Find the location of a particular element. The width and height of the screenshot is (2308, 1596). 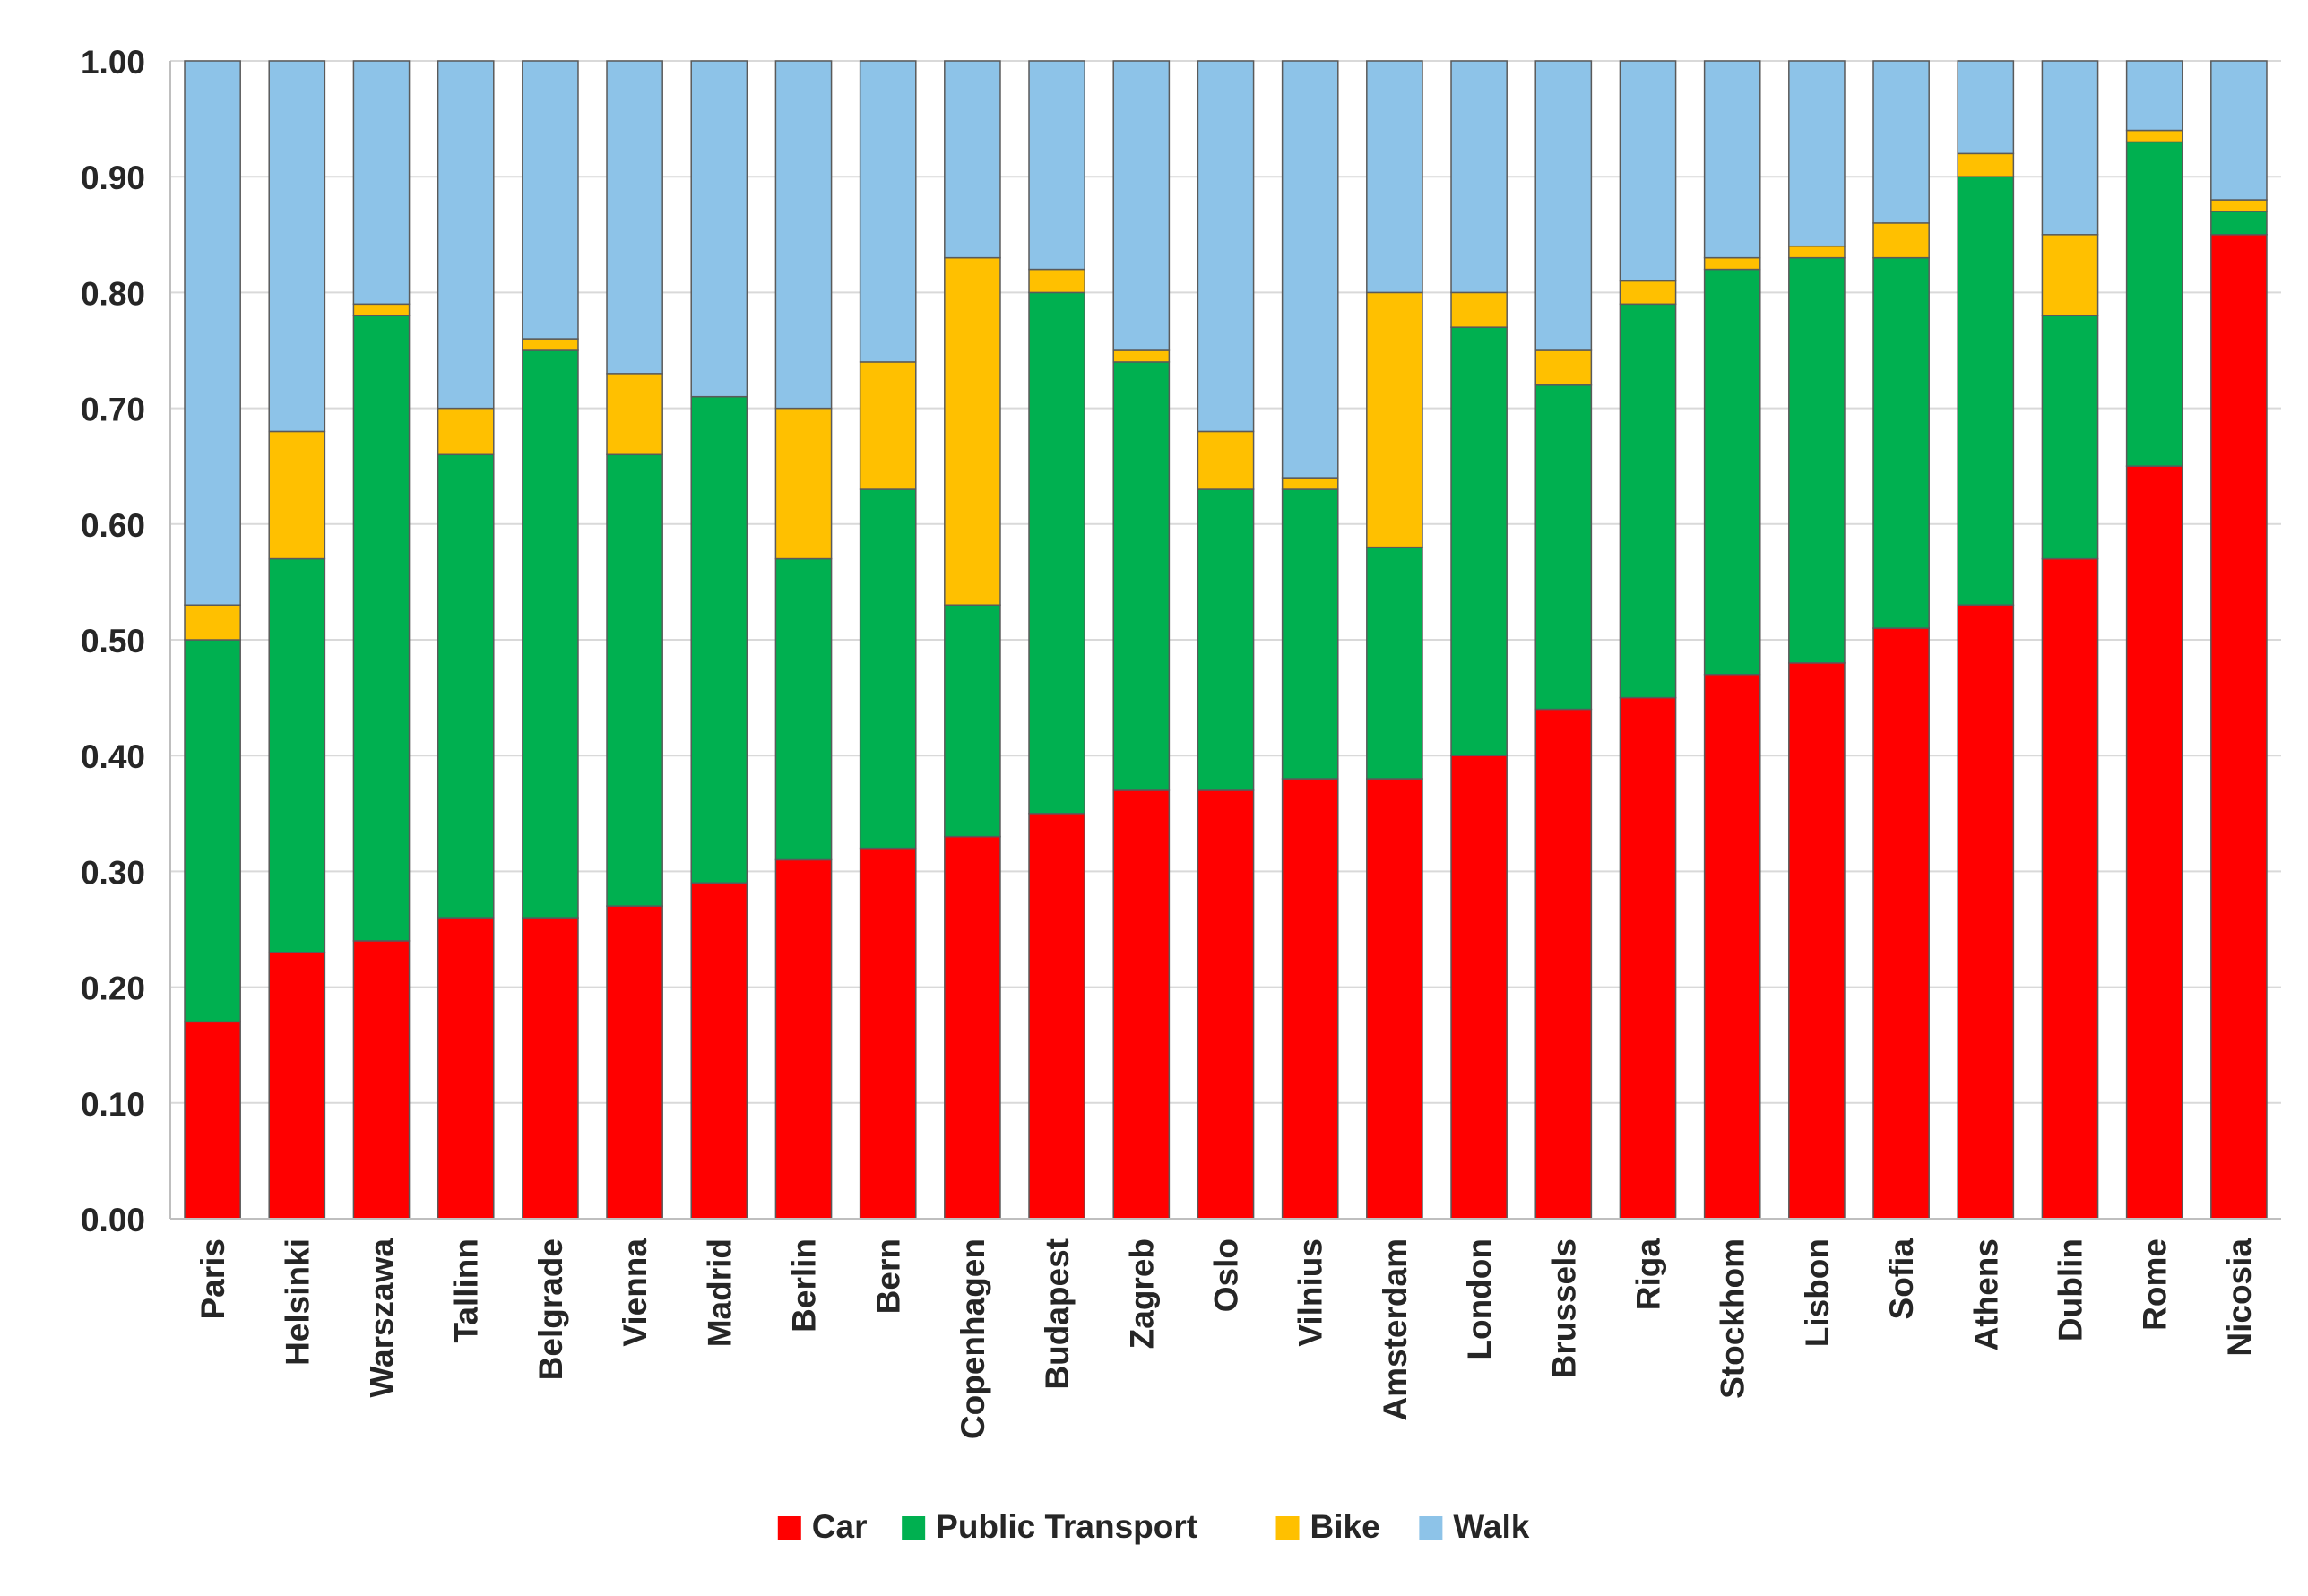

legend-label: Bike is located at coordinates (1345, 1526).